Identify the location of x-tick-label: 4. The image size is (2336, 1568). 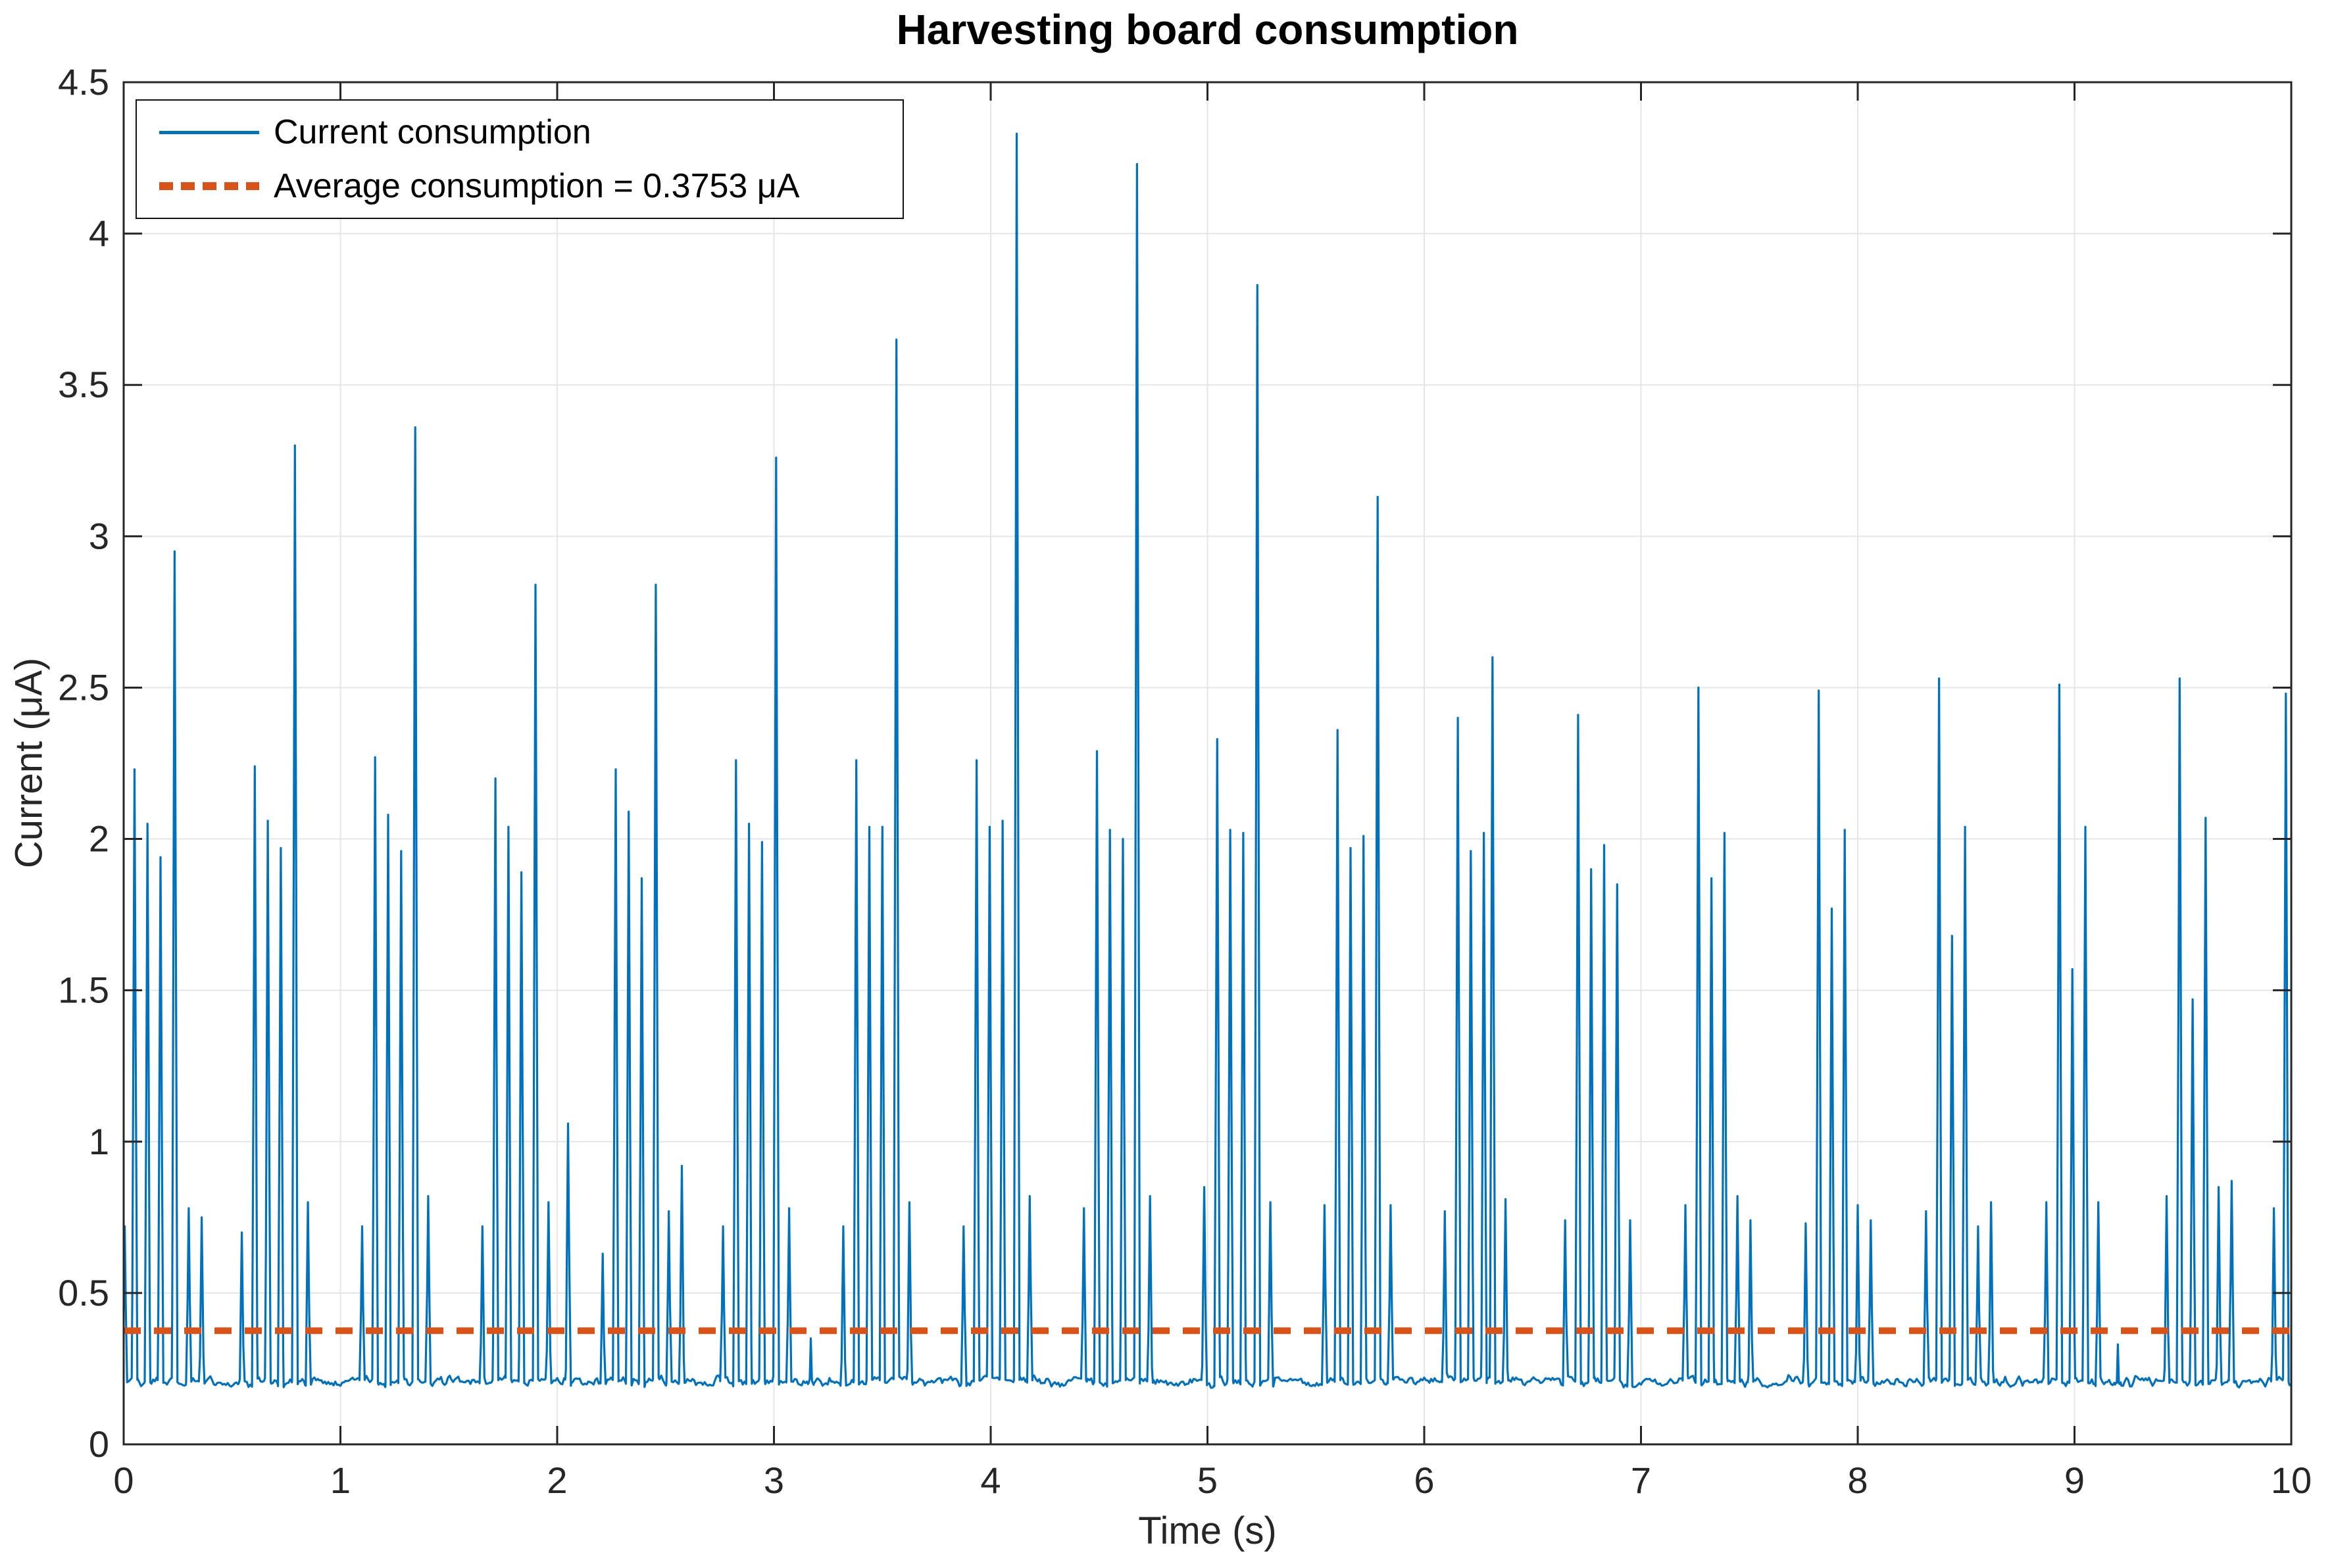
(991, 1480).